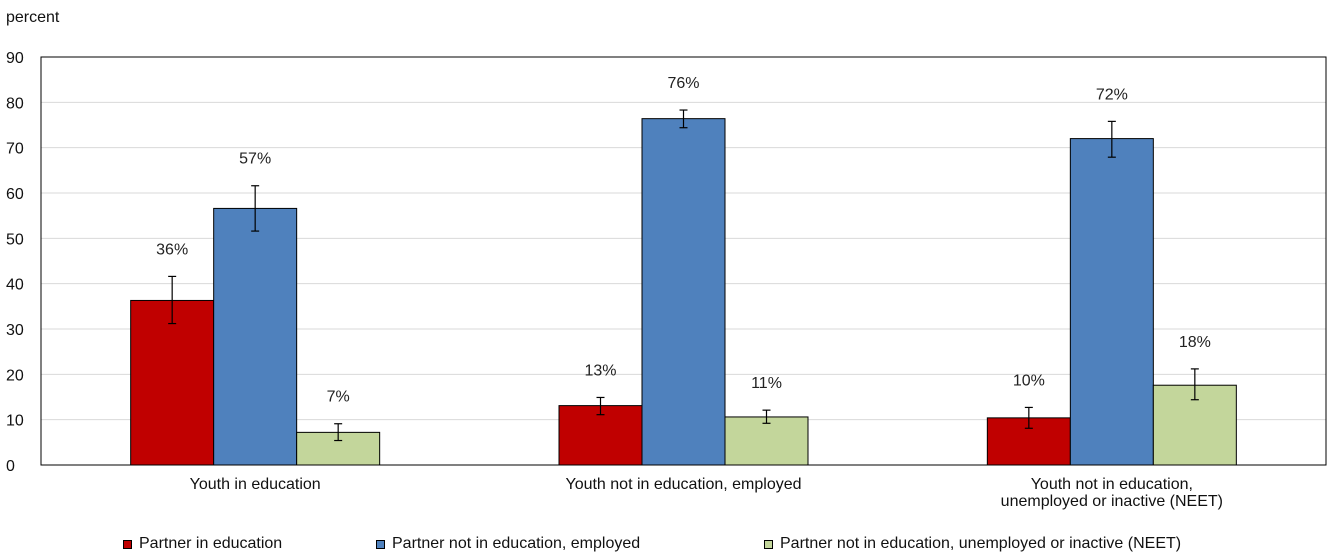 The image size is (1333, 556). I want to click on data-label: 76%, so click(683, 83).